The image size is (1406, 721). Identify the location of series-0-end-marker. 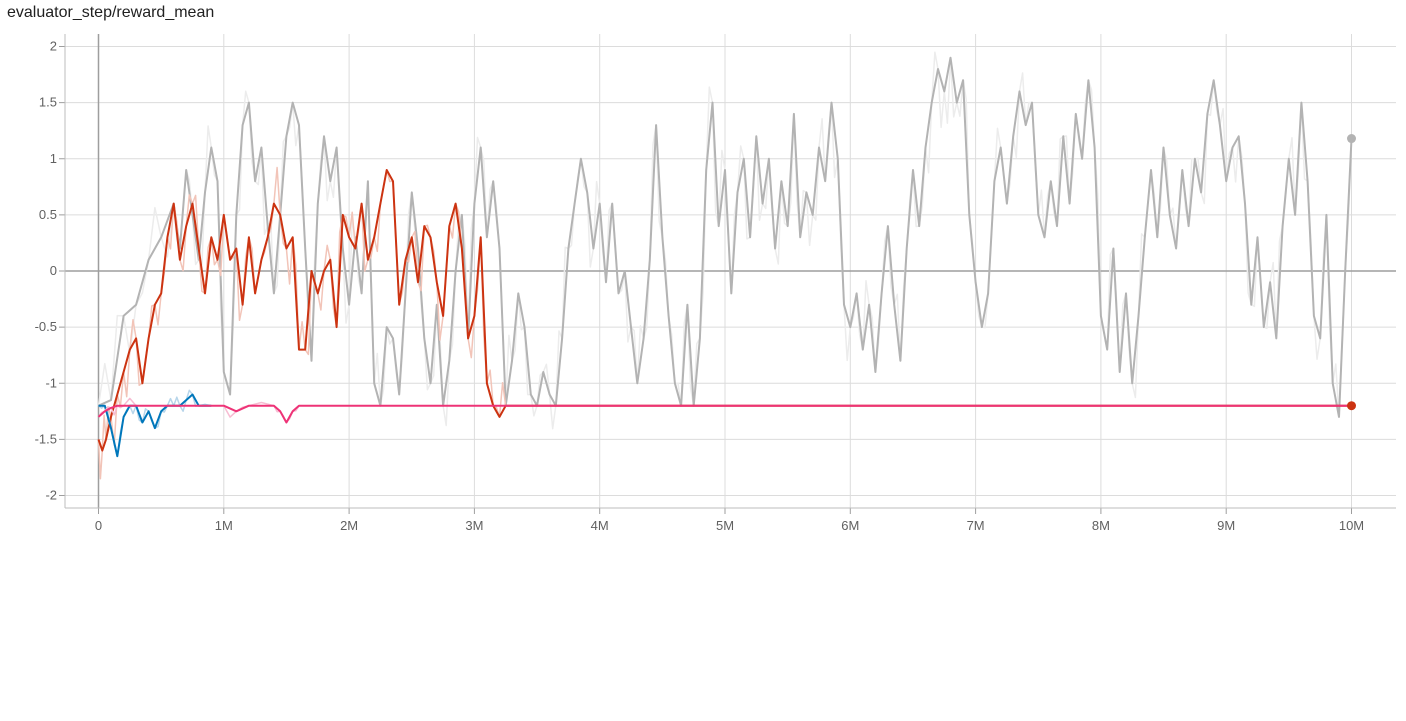
(1351, 139).